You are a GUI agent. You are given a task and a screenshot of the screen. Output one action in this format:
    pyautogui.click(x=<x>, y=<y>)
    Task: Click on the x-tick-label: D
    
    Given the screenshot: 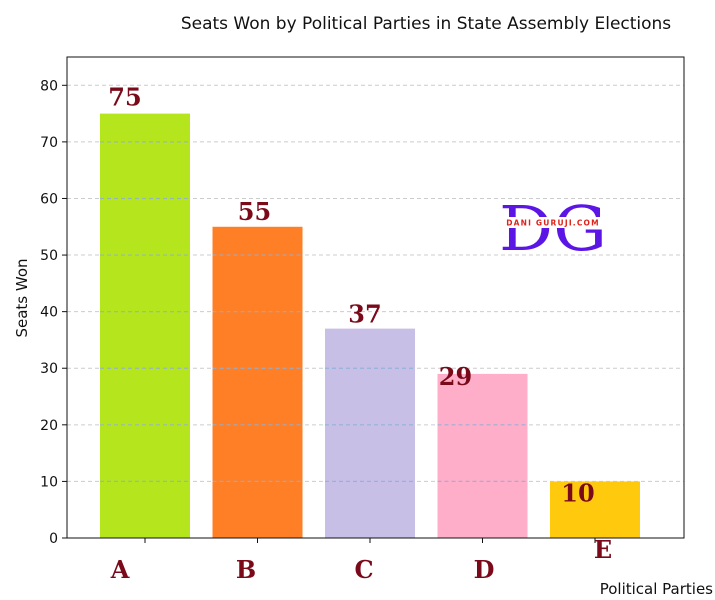 What is the action you would take?
    pyautogui.click(x=484, y=569)
    